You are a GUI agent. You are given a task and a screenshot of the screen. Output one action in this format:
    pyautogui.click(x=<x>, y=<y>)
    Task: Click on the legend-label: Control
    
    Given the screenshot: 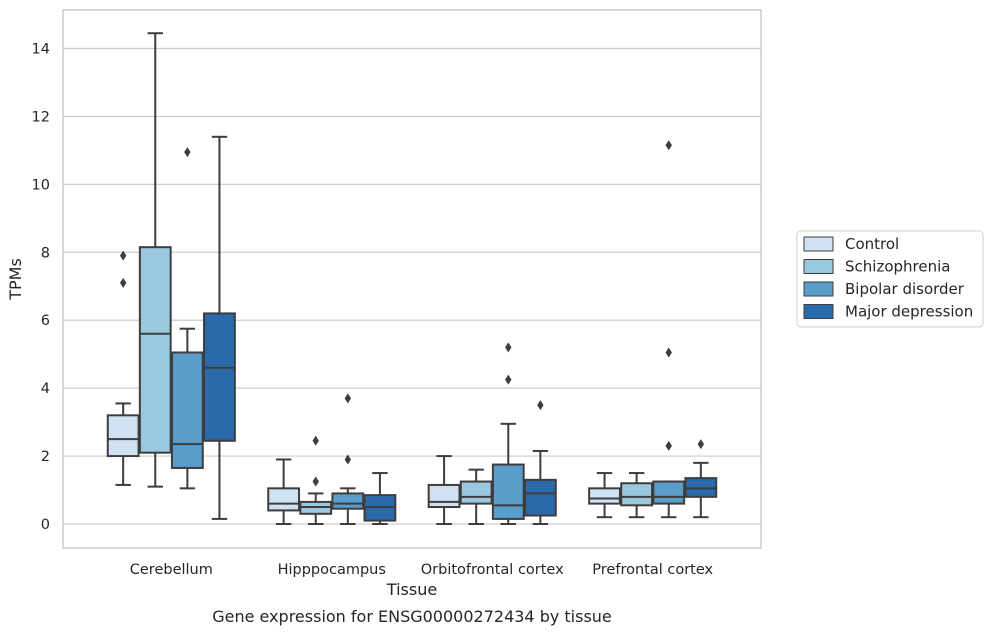 What is the action you would take?
    pyautogui.click(x=872, y=244)
    